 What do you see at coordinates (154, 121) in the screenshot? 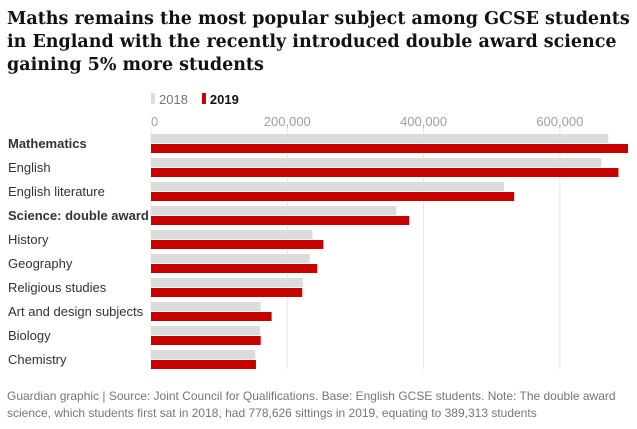
I see `x-tick-label: 0` at bounding box center [154, 121].